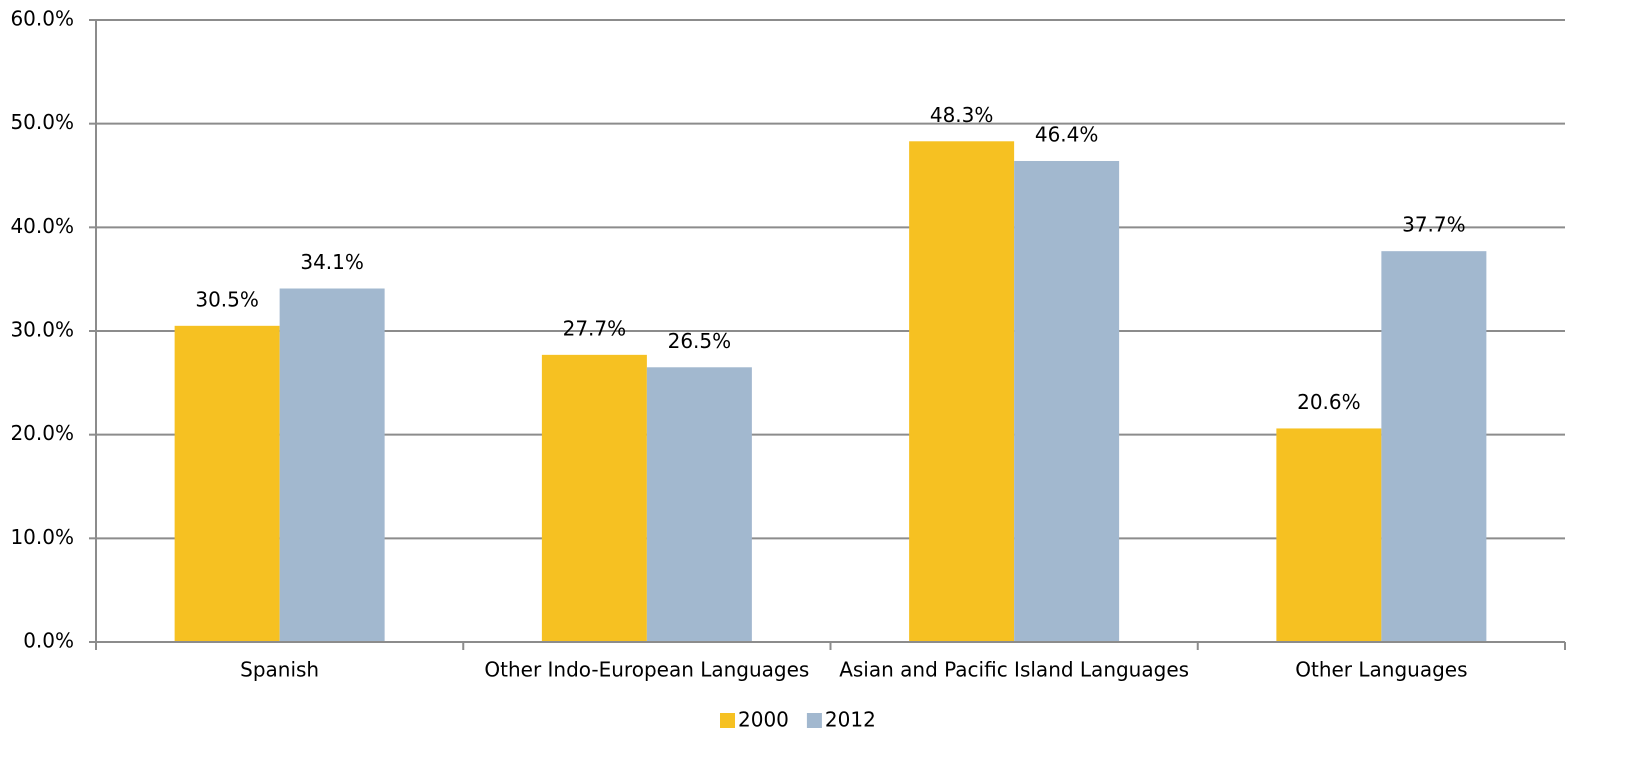 This screenshot has width=1634, height=763. Describe the element at coordinates (962, 115) in the screenshot. I see `value-label: 48.3%` at that location.